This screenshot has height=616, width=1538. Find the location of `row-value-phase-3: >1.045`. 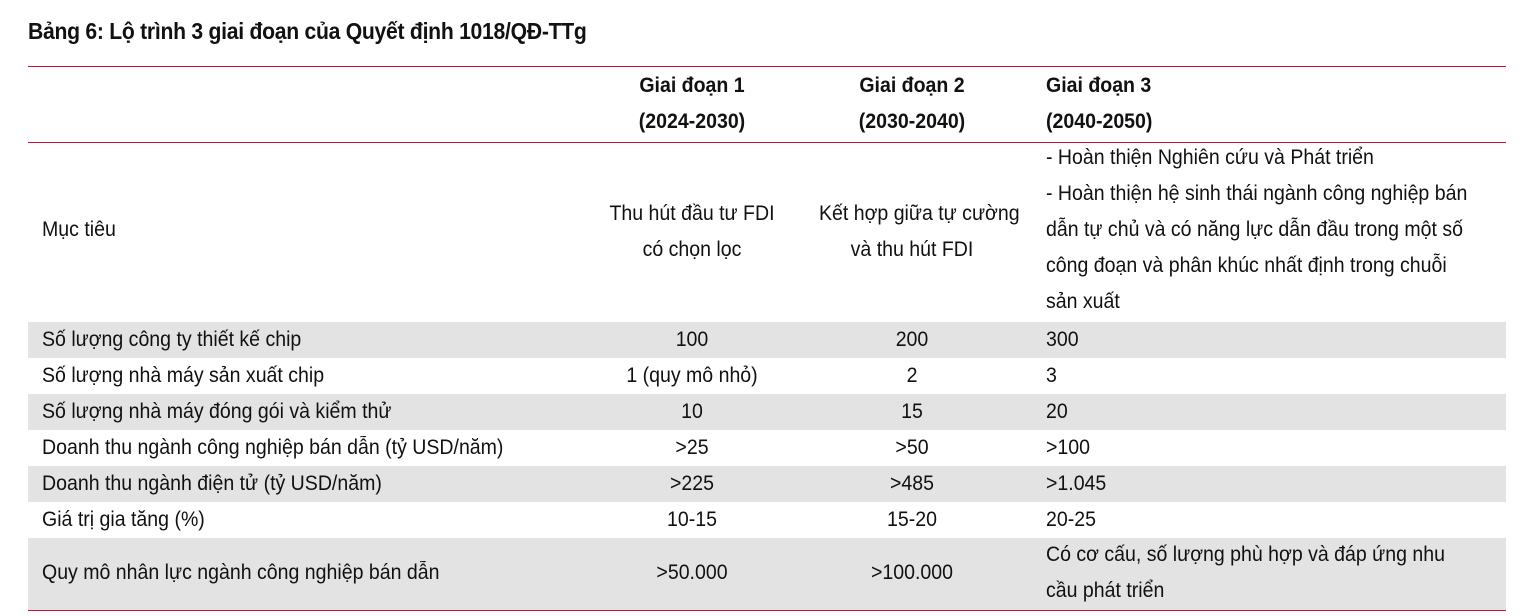

row-value-phase-3: >1.045 is located at coordinates (1076, 483).